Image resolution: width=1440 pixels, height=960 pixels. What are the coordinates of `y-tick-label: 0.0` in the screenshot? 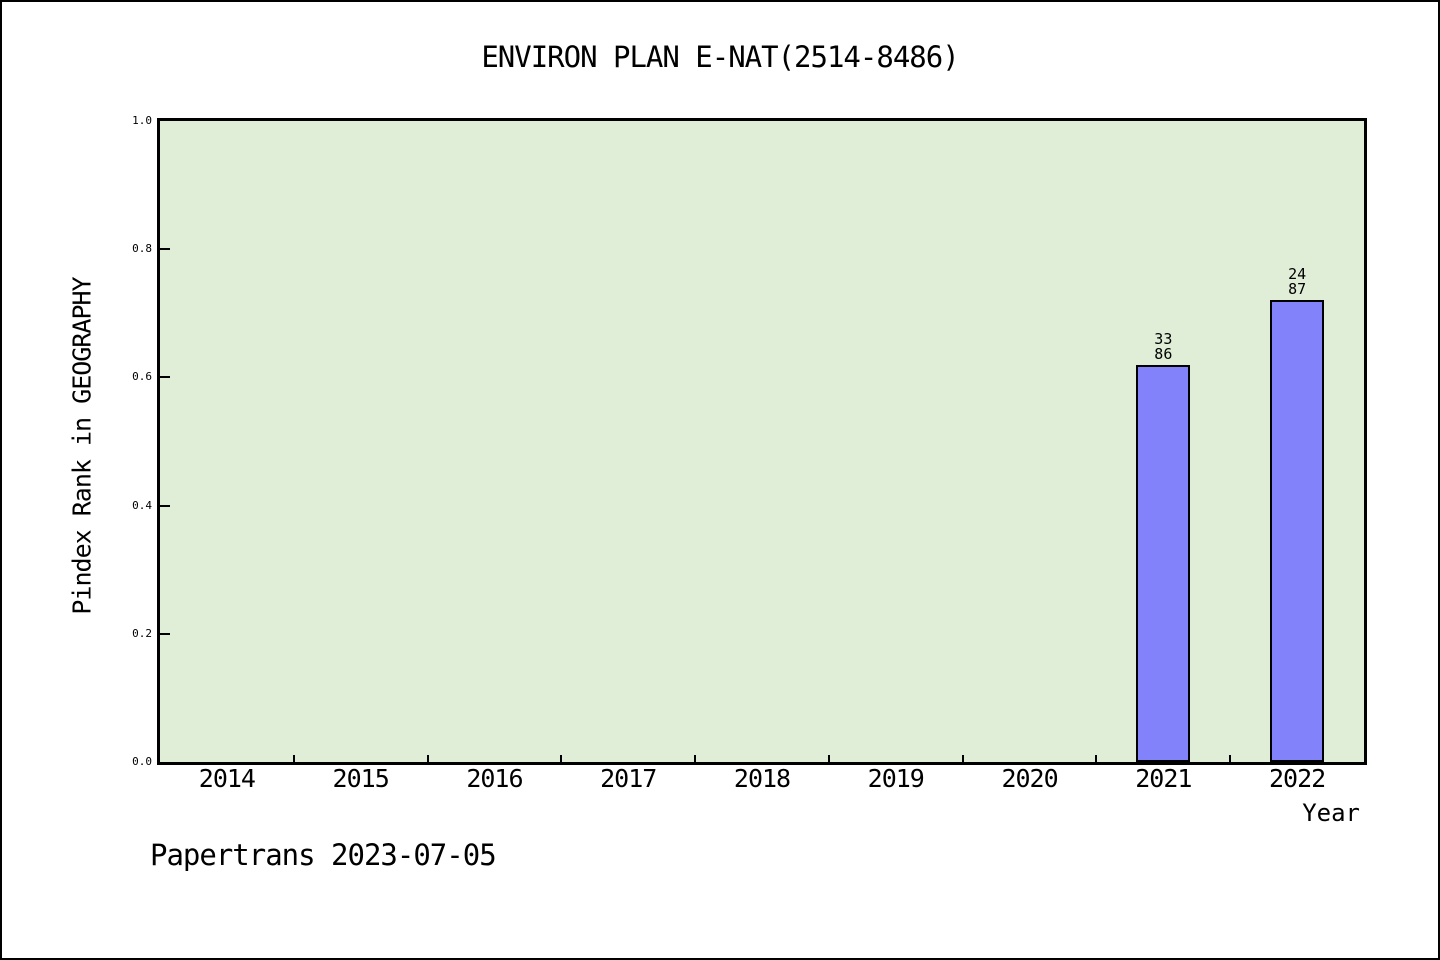 It's located at (142, 761).